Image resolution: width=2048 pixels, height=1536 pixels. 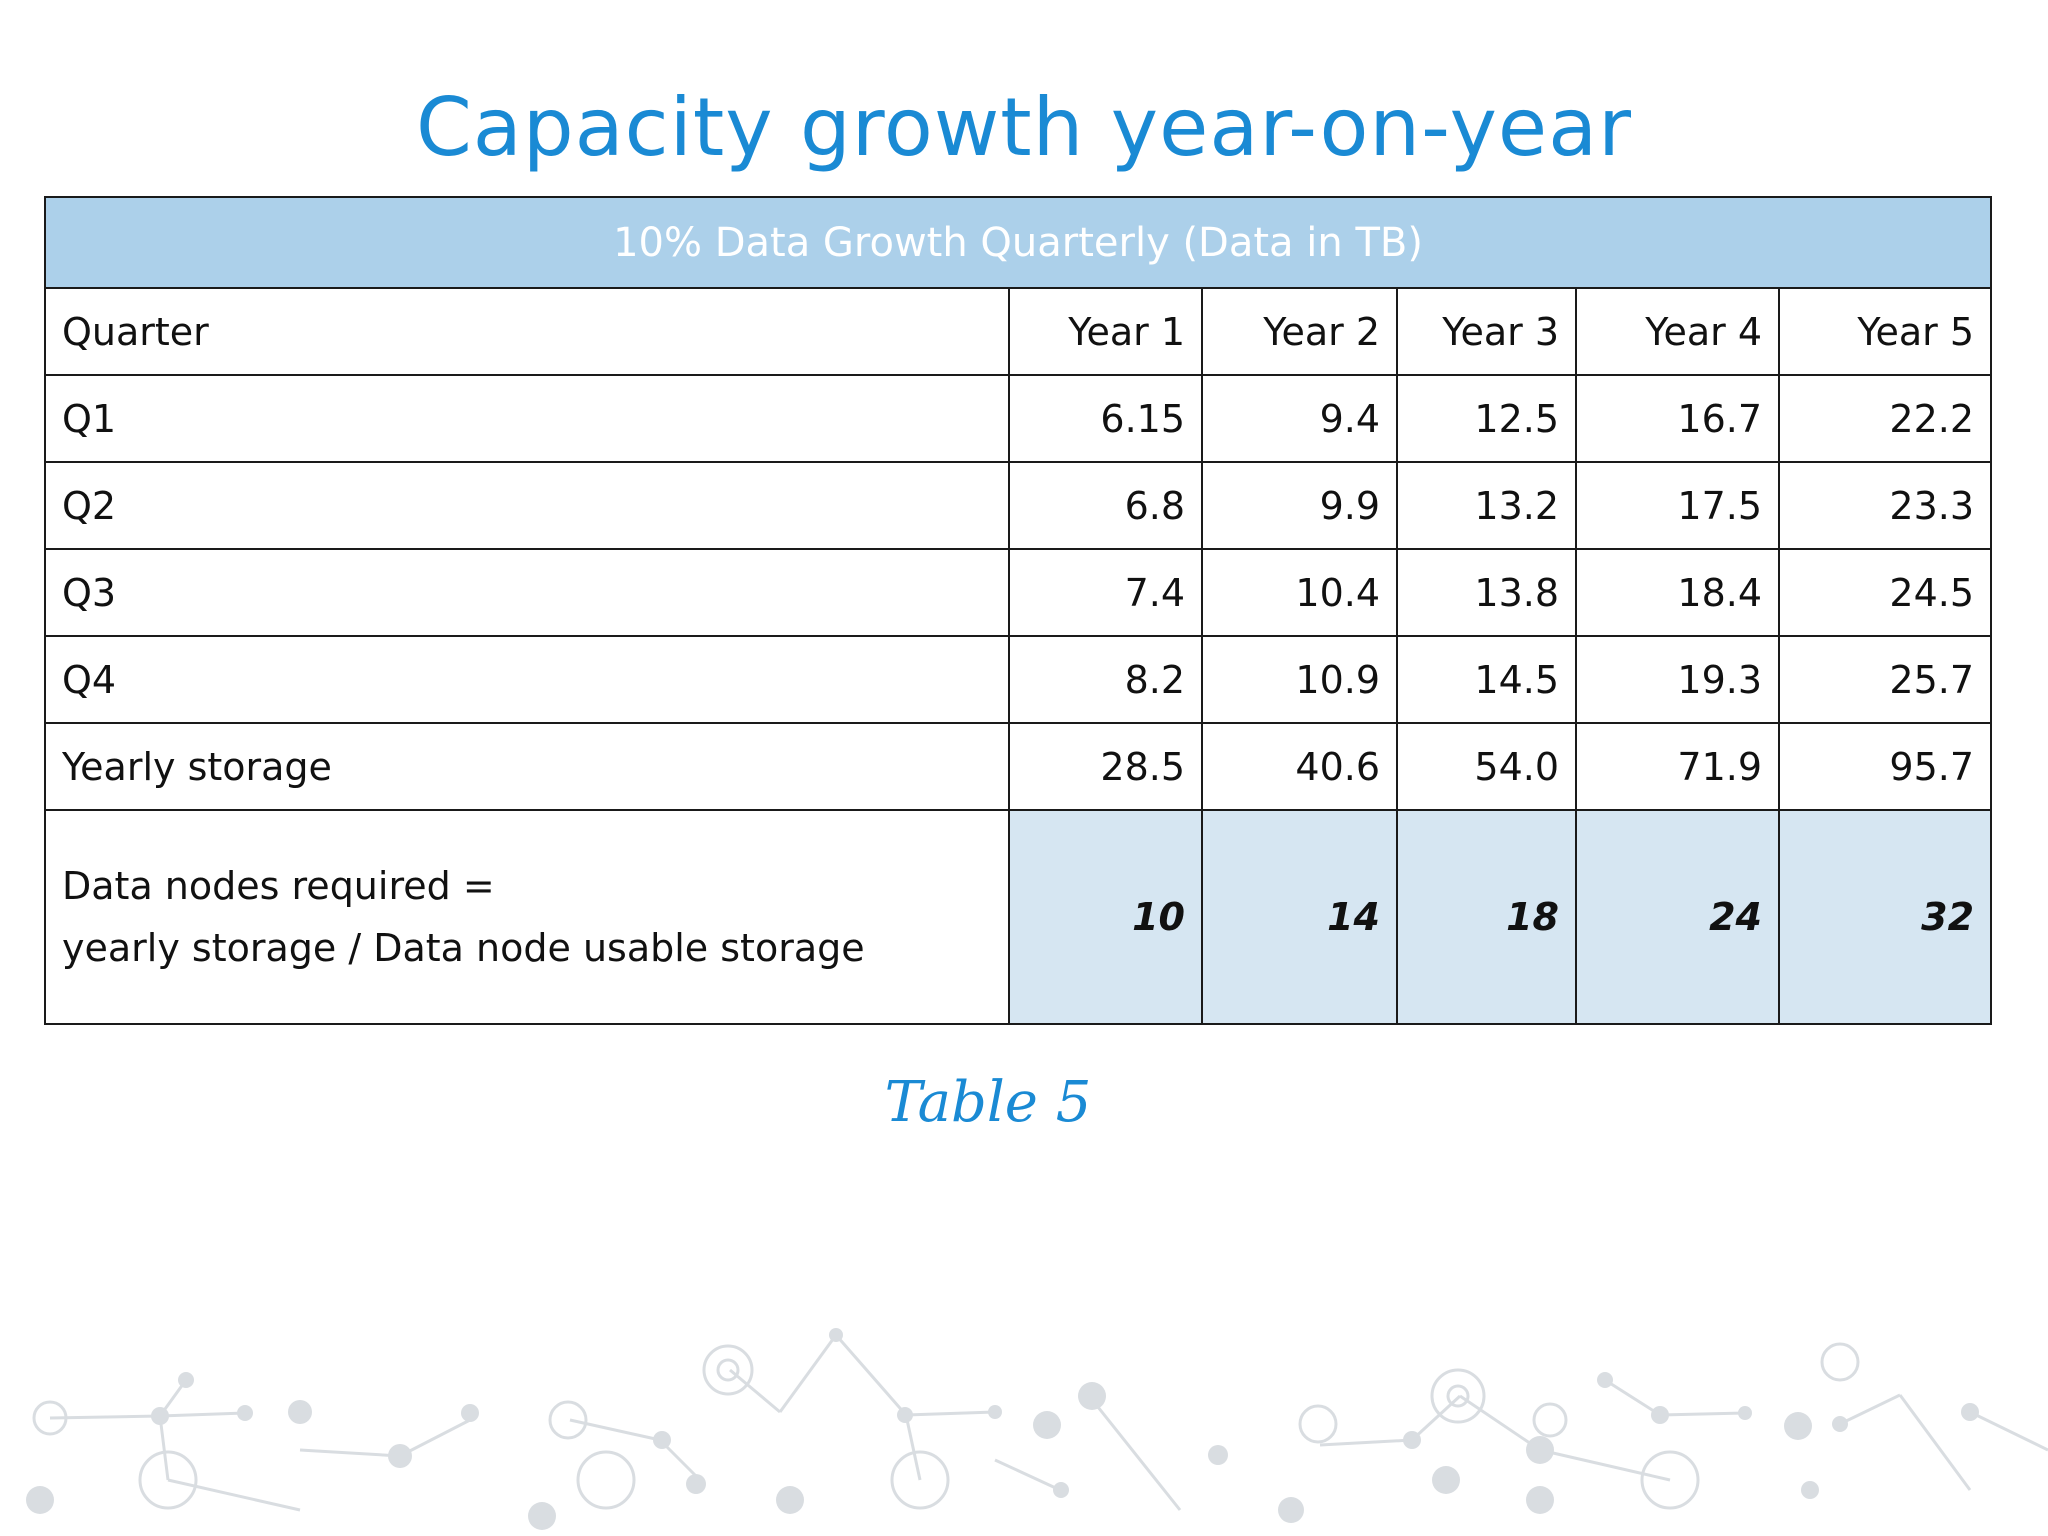 What do you see at coordinates (1677, 679) in the screenshot?
I see `table-cell: 19.3` at bounding box center [1677, 679].